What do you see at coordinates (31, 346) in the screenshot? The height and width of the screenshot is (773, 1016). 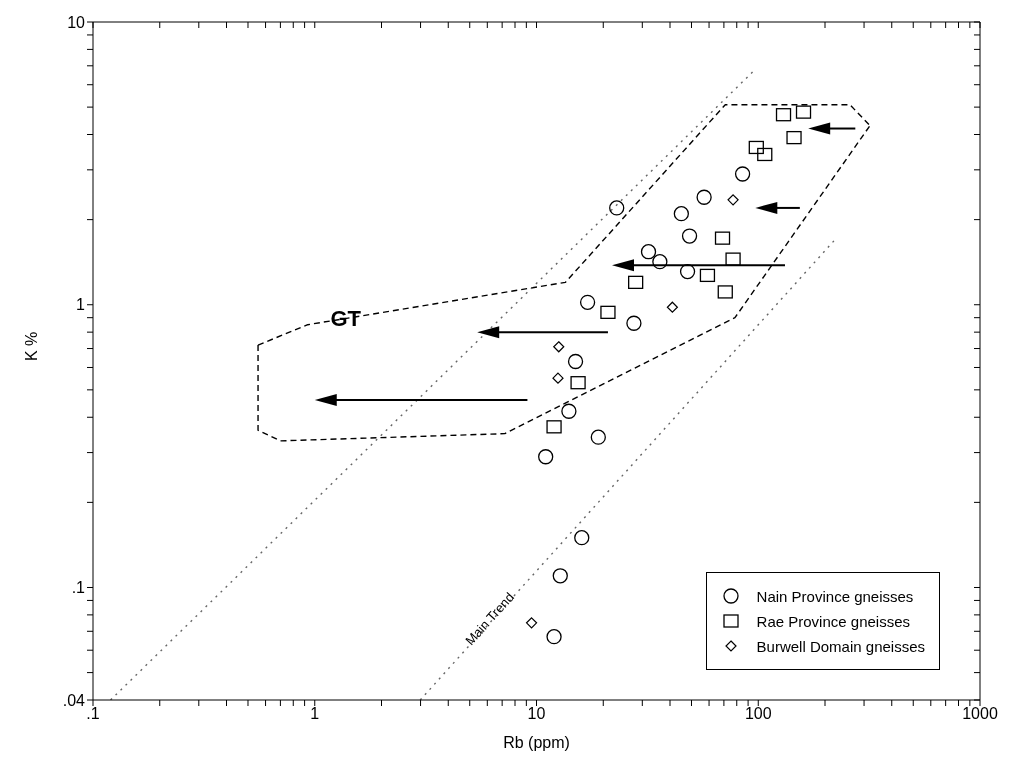 I see `y-axis-title: K %` at bounding box center [31, 346].